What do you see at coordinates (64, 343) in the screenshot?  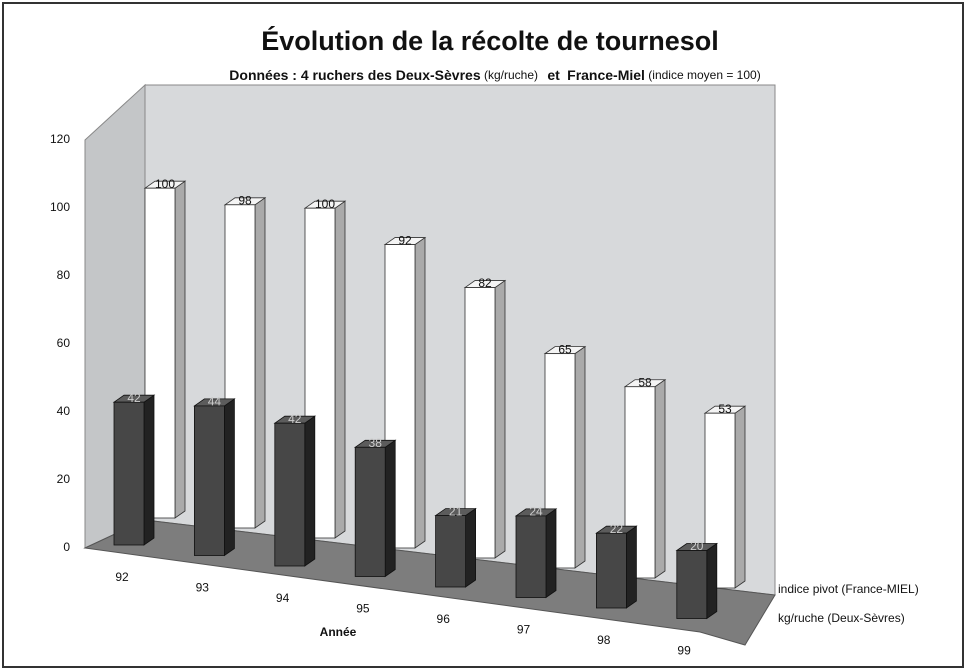 I see `y-tick-label: 60` at bounding box center [64, 343].